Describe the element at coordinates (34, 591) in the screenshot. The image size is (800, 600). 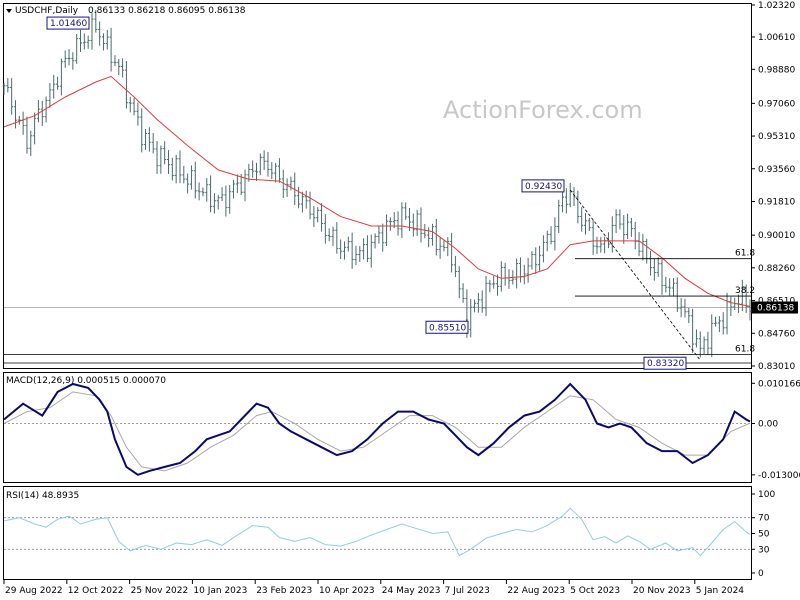
I see `time-tick-label: 29 Aug 2022` at that location.